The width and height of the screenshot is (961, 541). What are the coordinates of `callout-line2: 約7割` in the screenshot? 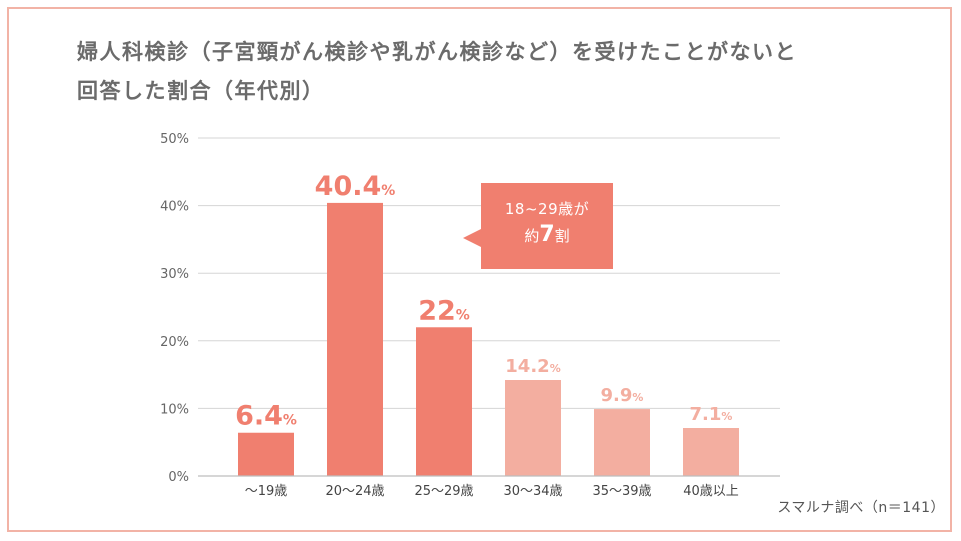 It's located at (547, 235).